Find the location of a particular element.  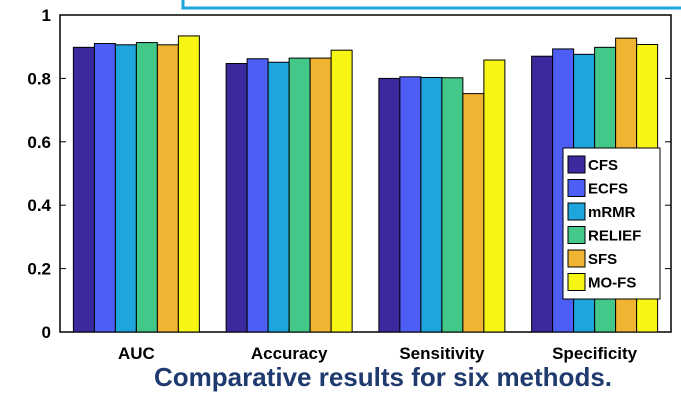

x-tick-label: Accuracy is located at coordinates (289, 353).